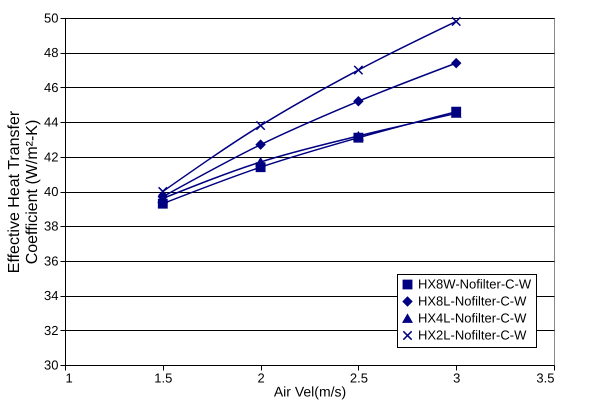 Image resolution: width=595 pixels, height=404 pixels. What do you see at coordinates (473, 335) in the screenshot?
I see `legend-label: HX2L-Nofilter-C-W` at bounding box center [473, 335].